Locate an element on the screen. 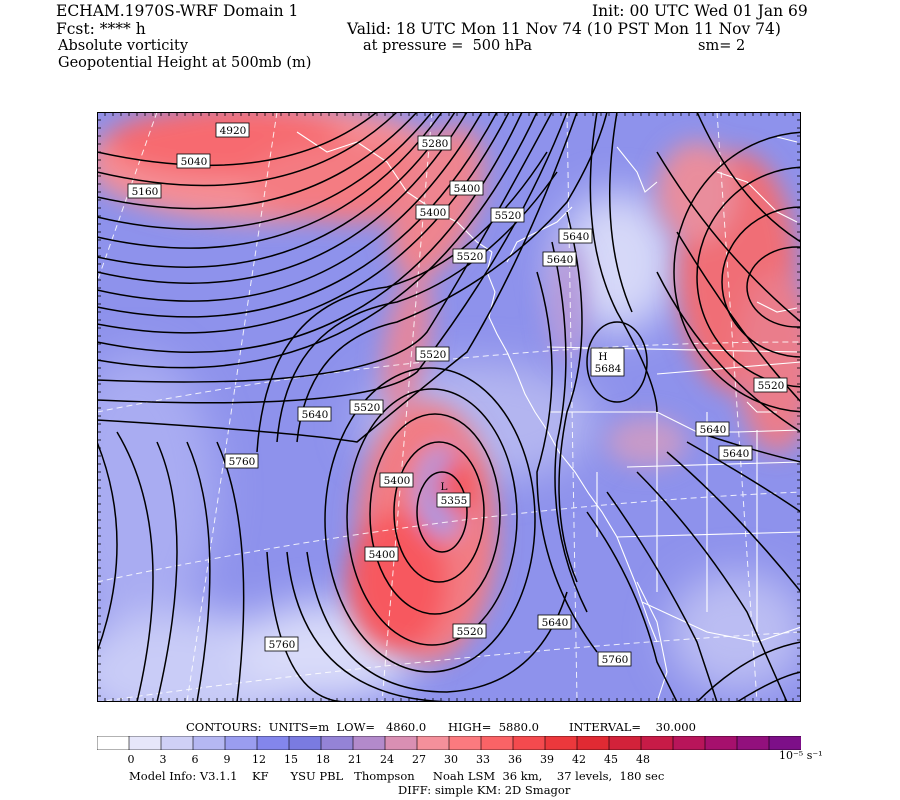 This screenshot has height=800, width=900. vorticity-colorbar is located at coordinates (449, 743).